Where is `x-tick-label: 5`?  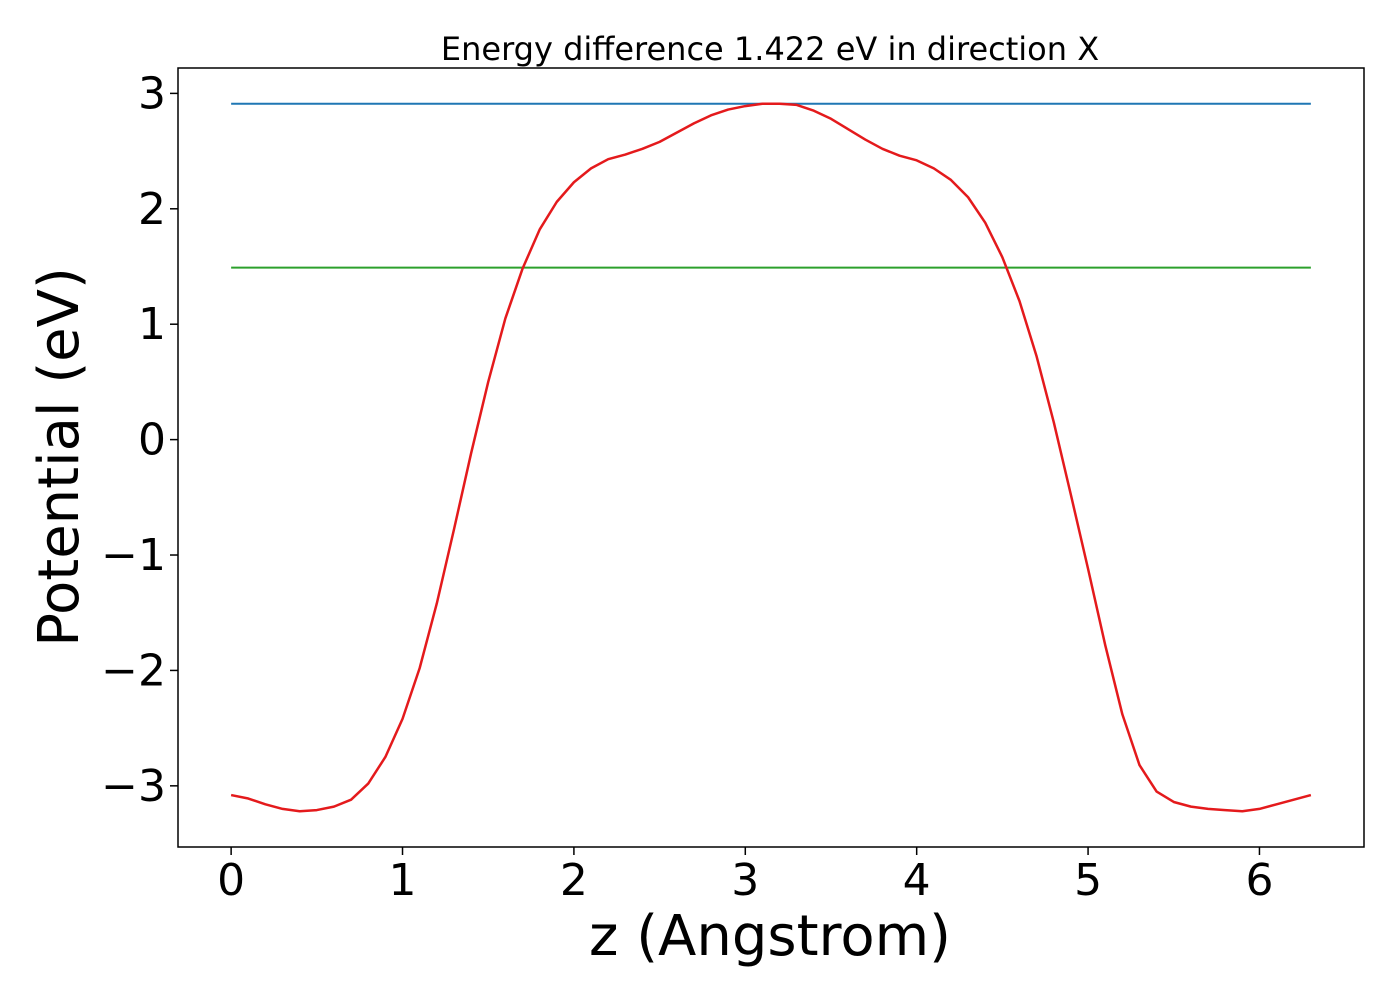 x-tick-label: 5 is located at coordinates (1088, 880).